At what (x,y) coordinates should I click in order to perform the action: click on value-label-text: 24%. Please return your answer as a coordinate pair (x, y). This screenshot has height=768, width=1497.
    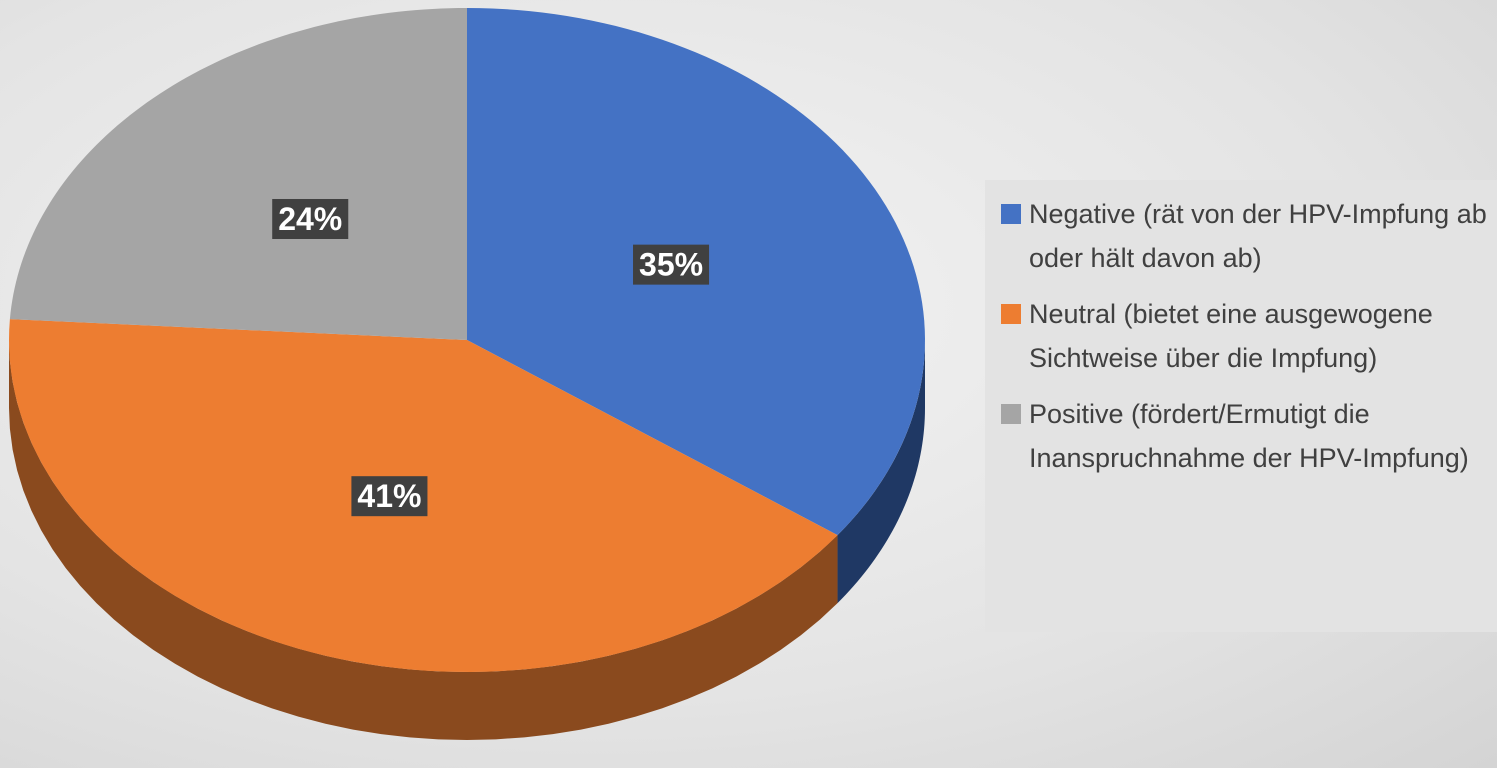
    Looking at the image, I should click on (310, 219).